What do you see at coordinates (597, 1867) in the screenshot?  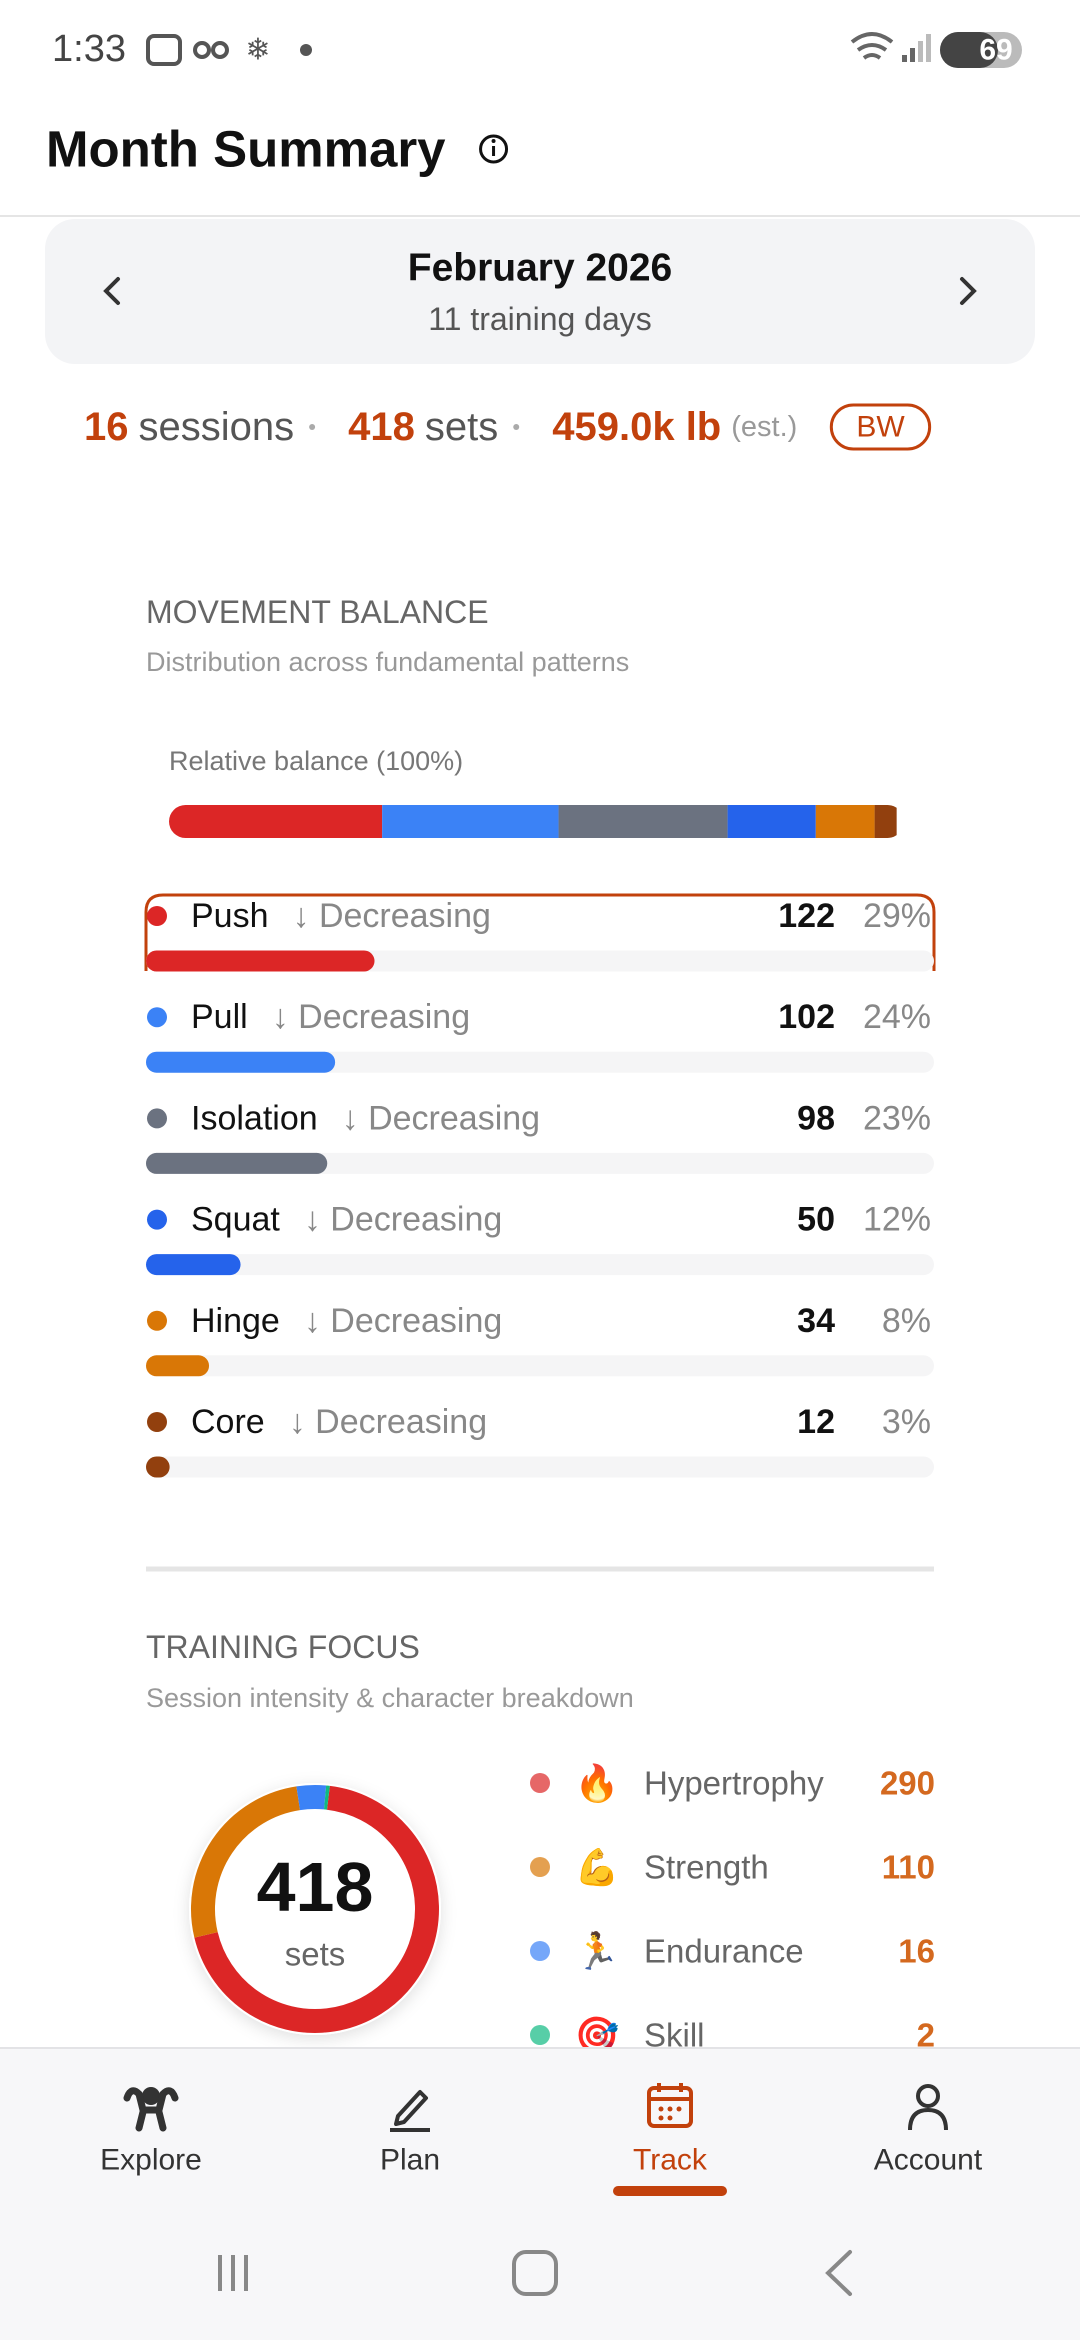 I see `focus-icon: 💪` at bounding box center [597, 1867].